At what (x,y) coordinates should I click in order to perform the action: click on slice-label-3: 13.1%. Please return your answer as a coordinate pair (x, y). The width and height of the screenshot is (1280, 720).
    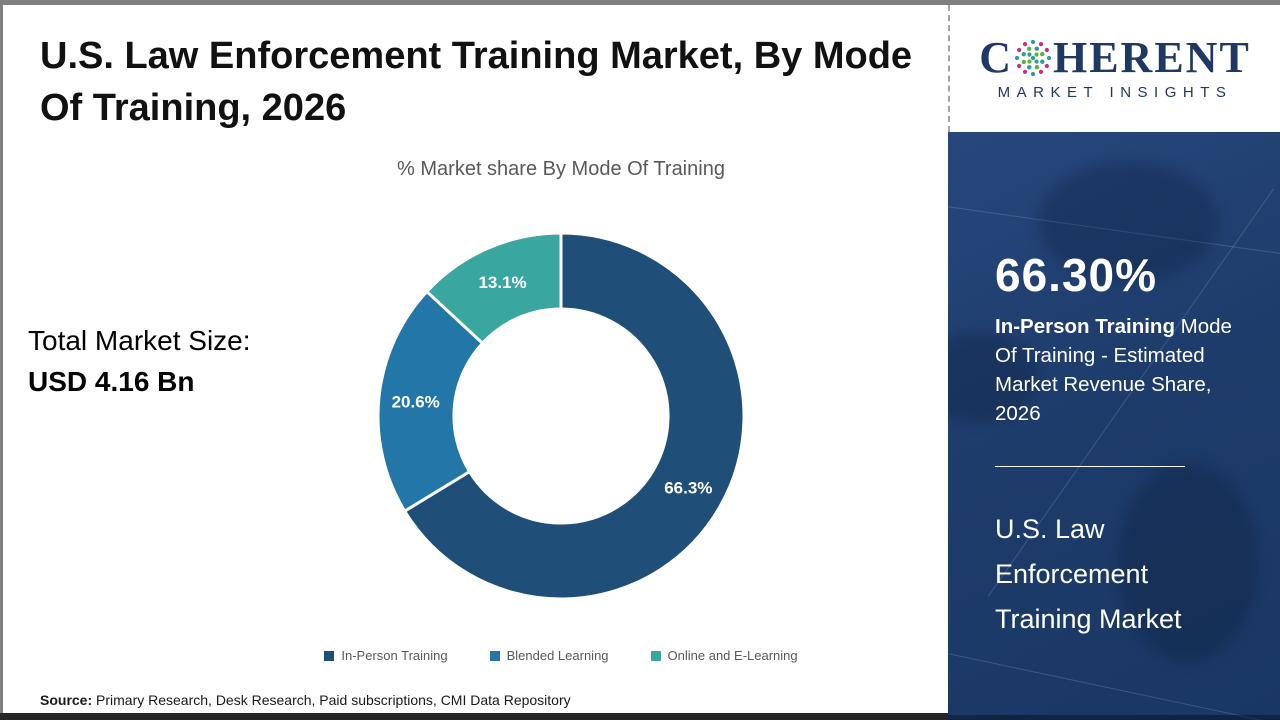
    Looking at the image, I should click on (502, 282).